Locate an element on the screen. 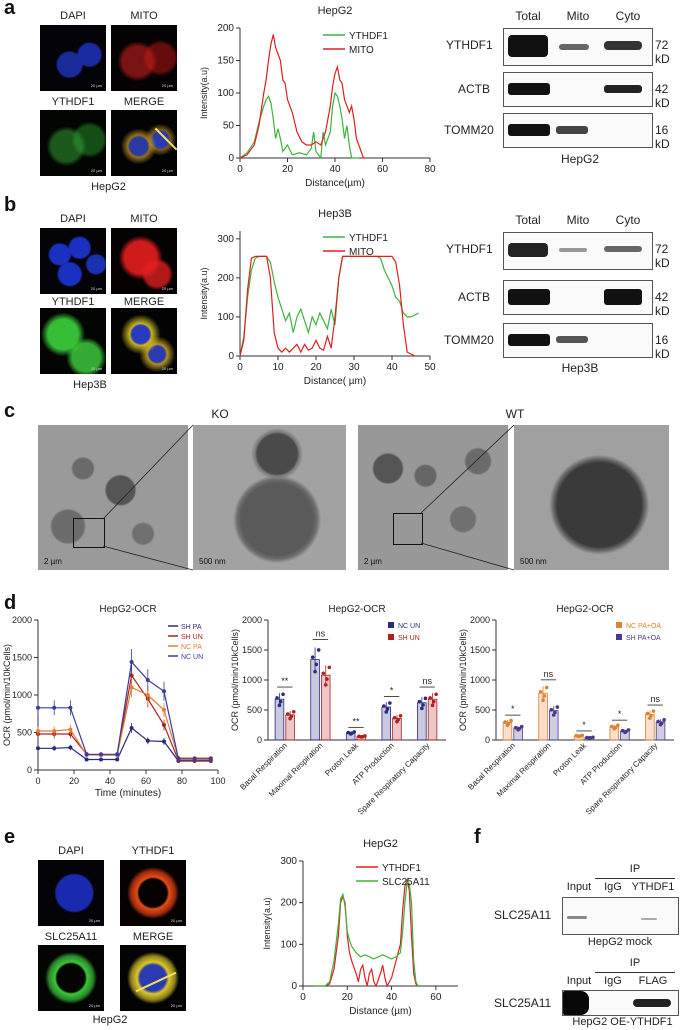 The height and width of the screenshot is (1030, 685). y-tick-label: 2000 is located at coordinates (252, 620).